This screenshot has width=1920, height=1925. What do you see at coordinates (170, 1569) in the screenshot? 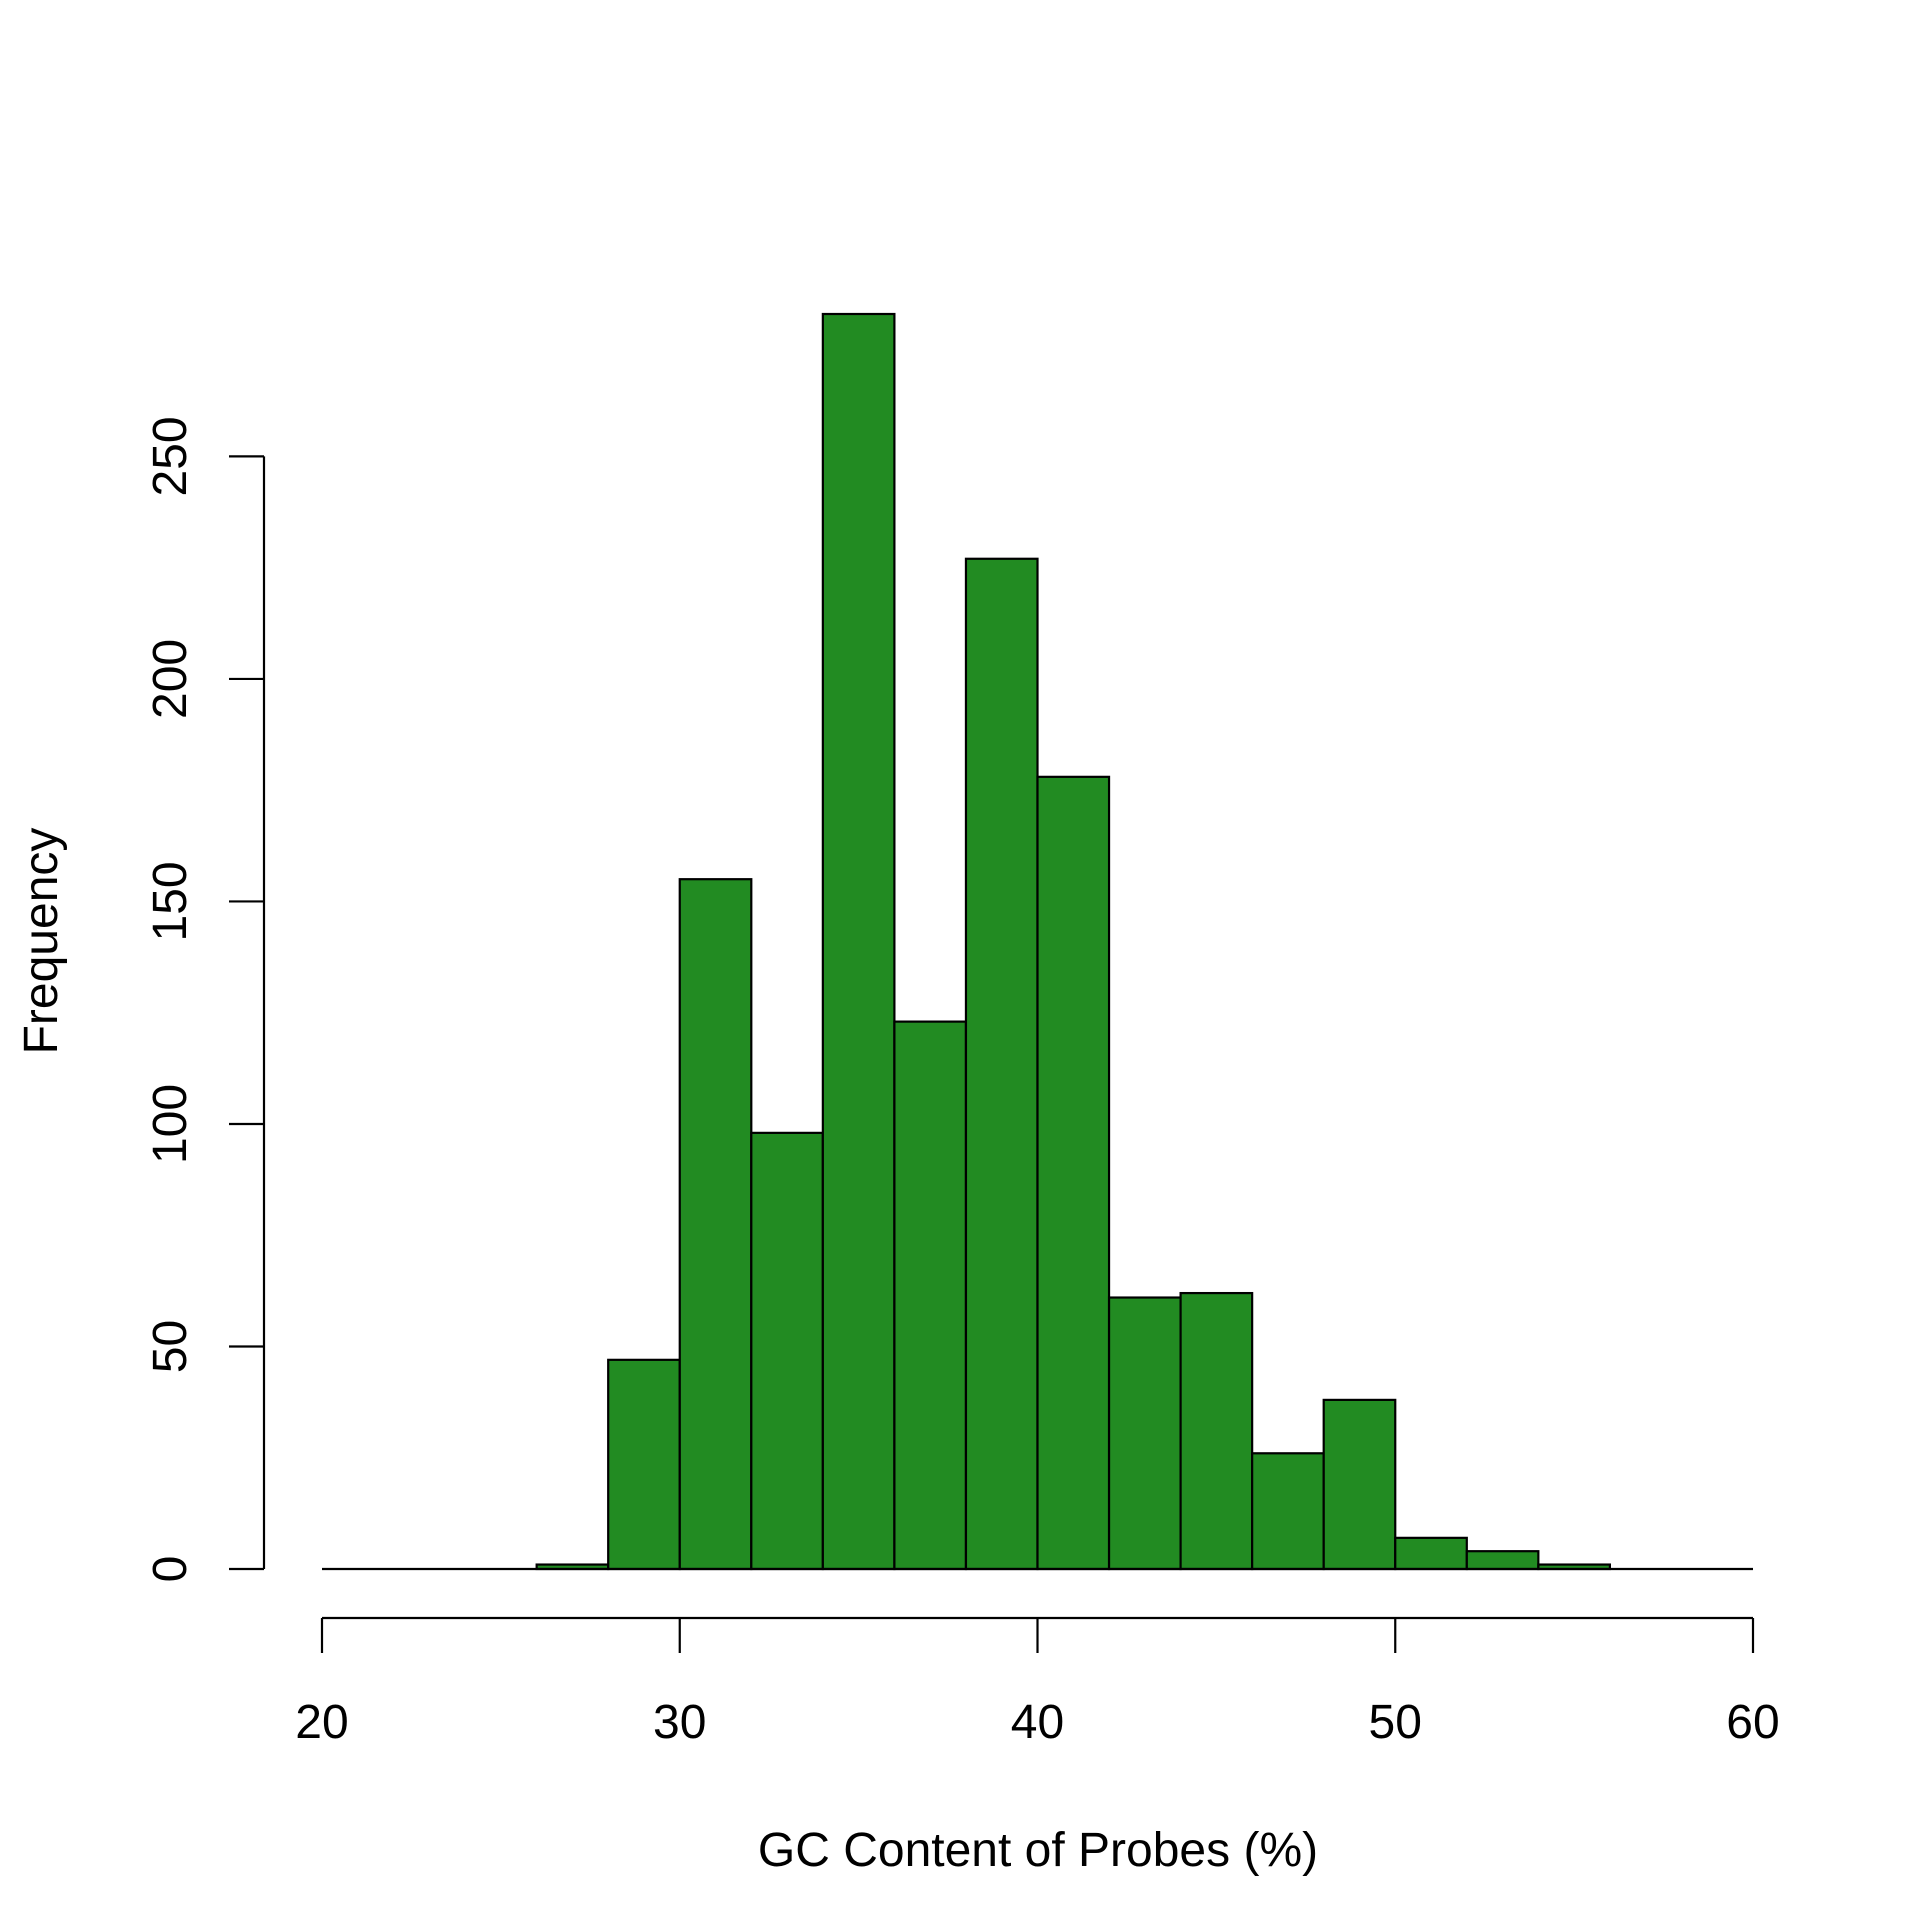
I see `y-tick-label: 0` at bounding box center [170, 1569].